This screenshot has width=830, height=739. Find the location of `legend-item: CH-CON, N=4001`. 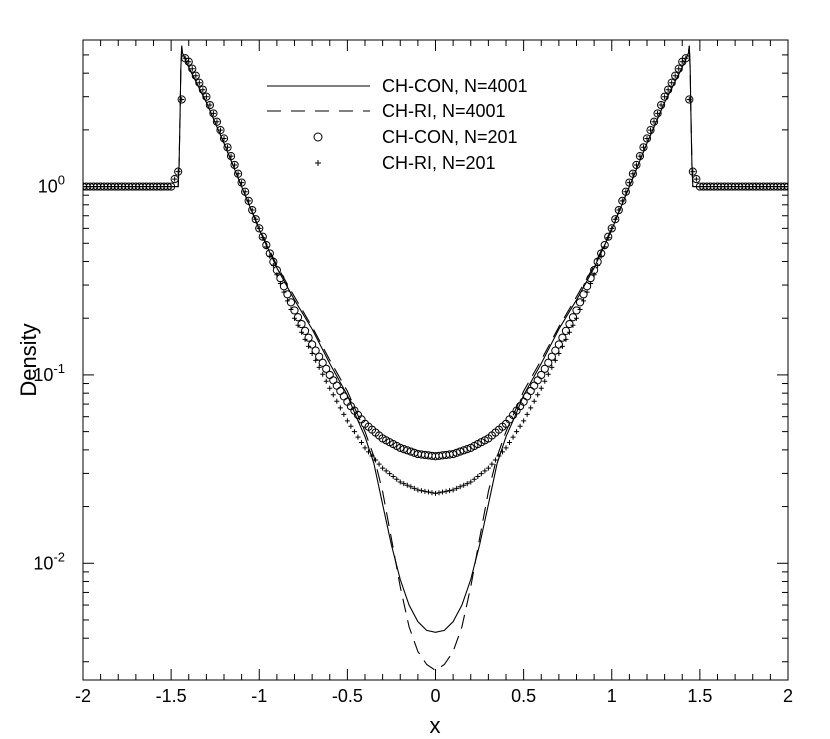

legend-item: CH-CON, N=4001 is located at coordinates (397, 86).